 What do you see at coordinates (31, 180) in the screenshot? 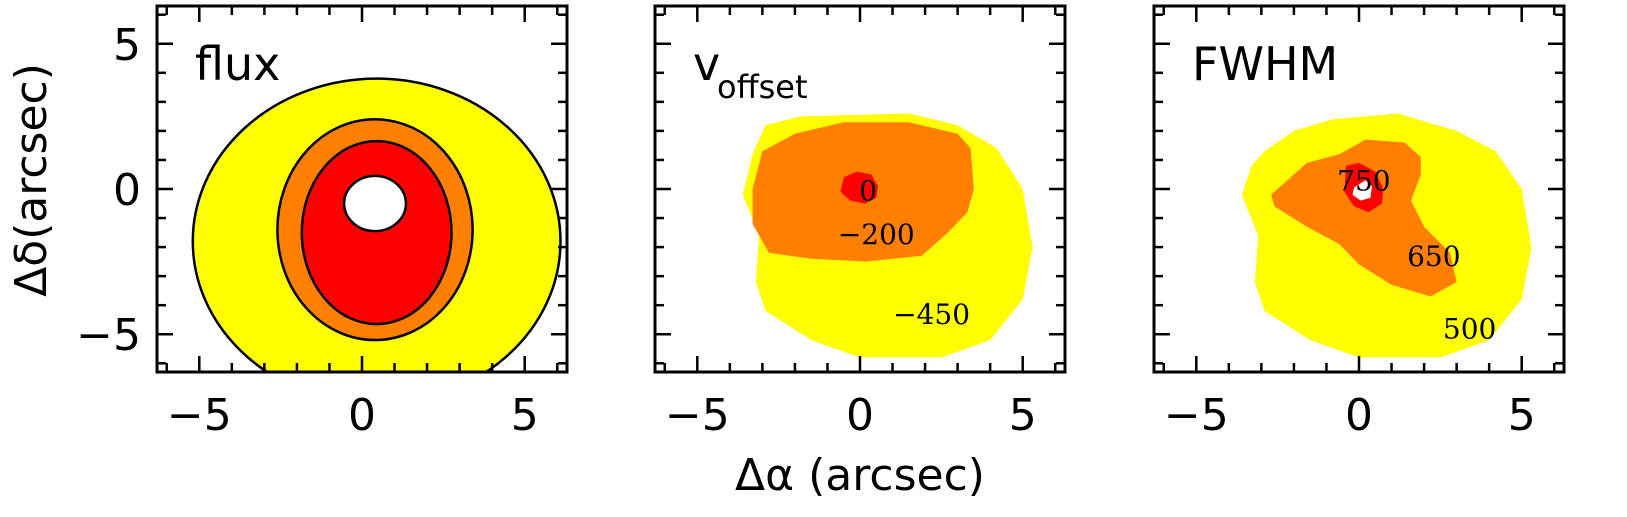
I see `y-axis-title: Δδ(arcsec)` at bounding box center [31, 180].